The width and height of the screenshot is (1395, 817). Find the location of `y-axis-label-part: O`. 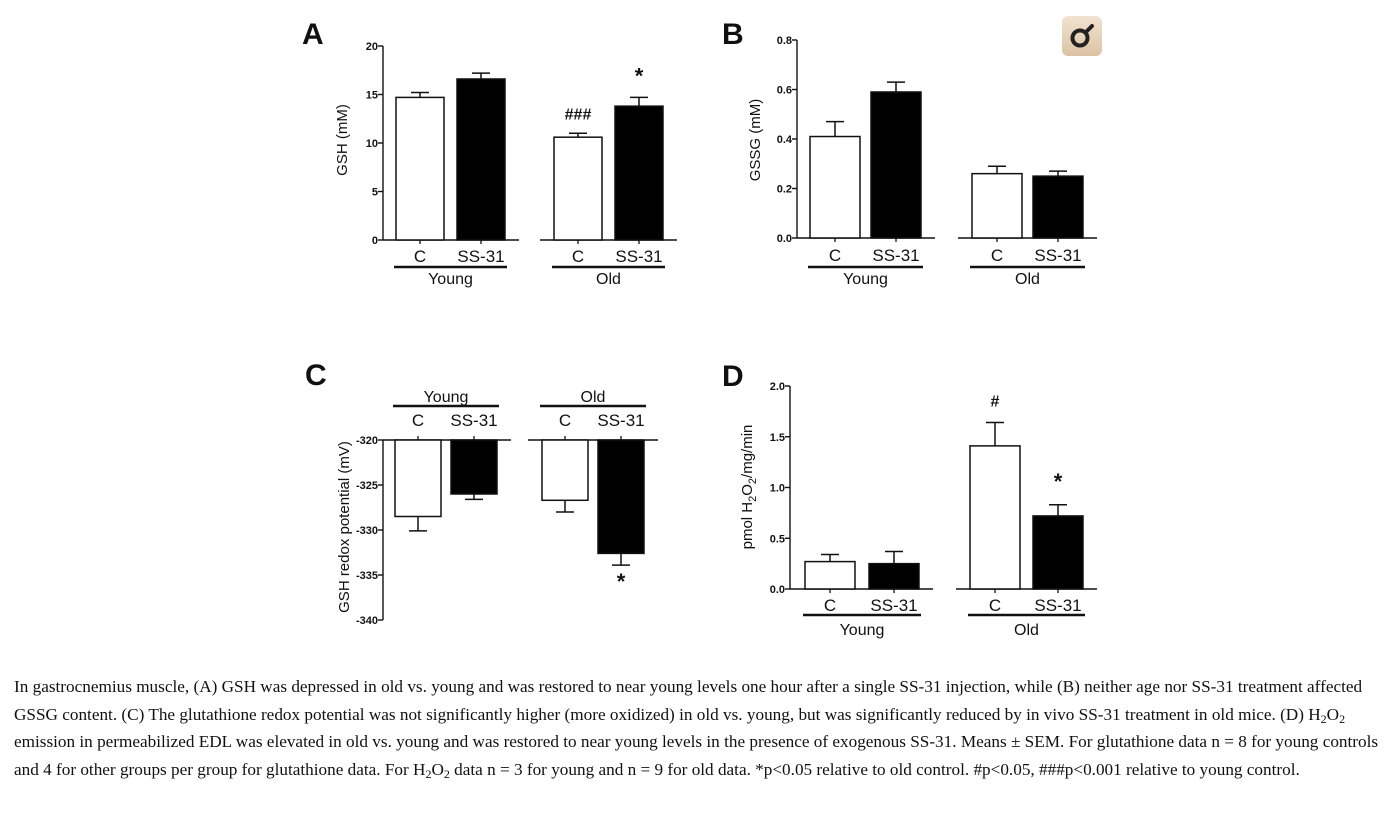

y-axis-label-part: O is located at coordinates (747, 490).